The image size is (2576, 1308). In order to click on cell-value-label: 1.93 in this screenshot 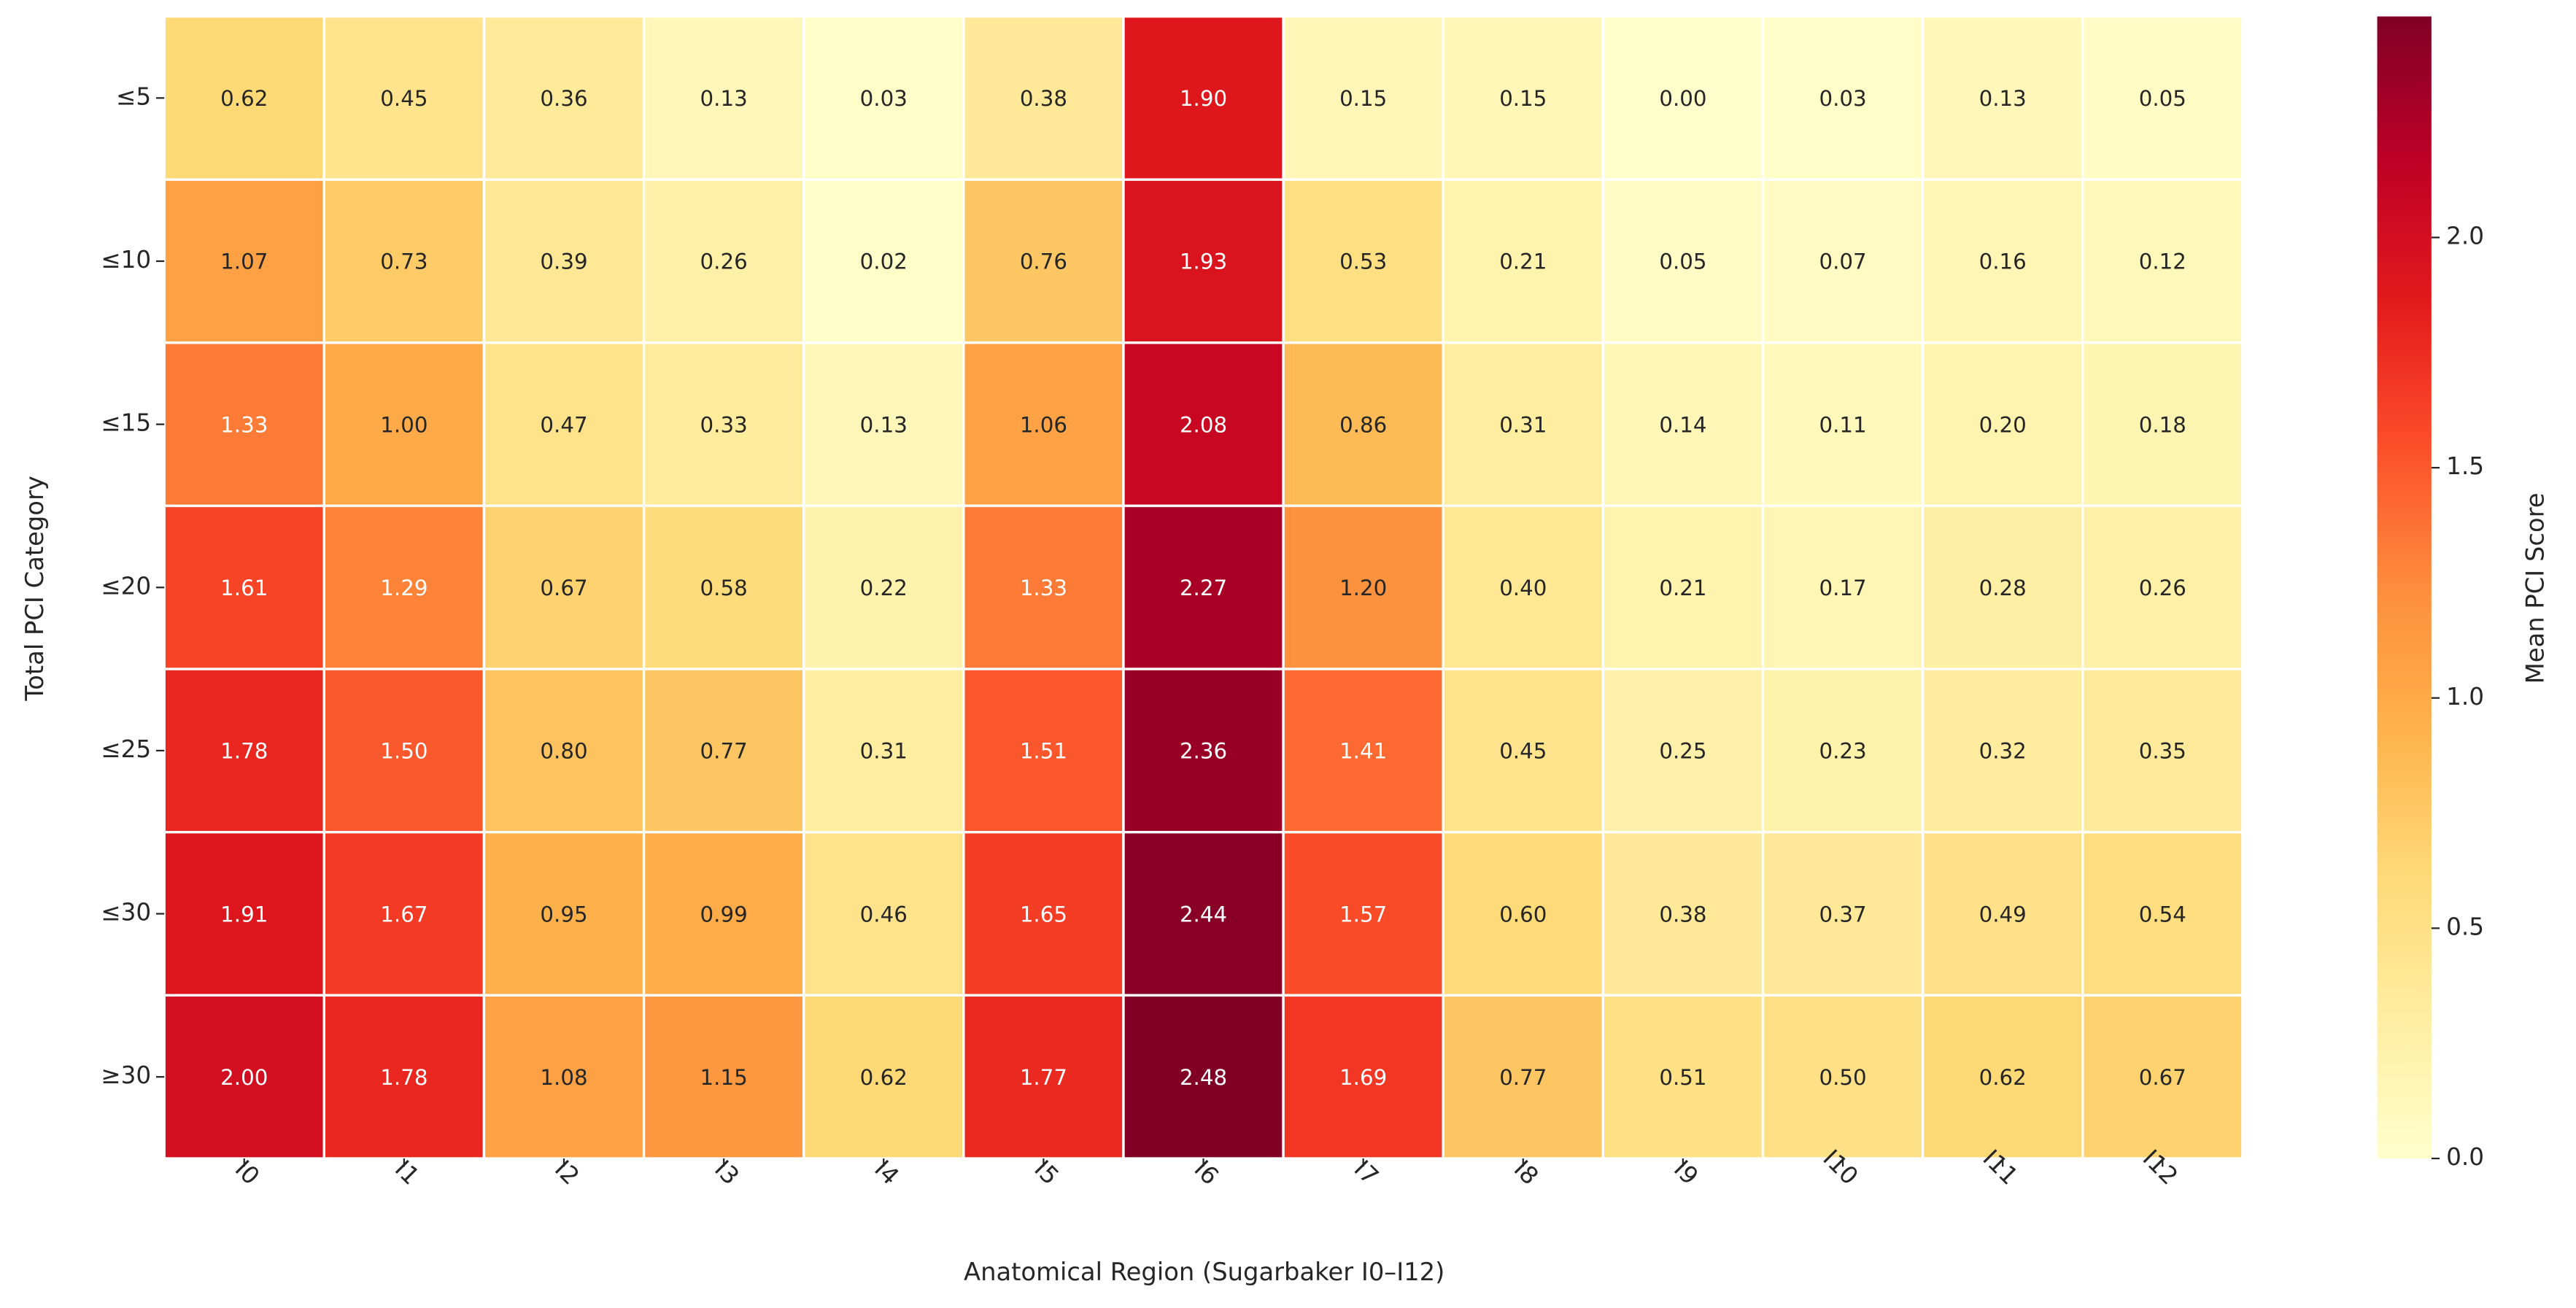, I will do `click(1203, 261)`.